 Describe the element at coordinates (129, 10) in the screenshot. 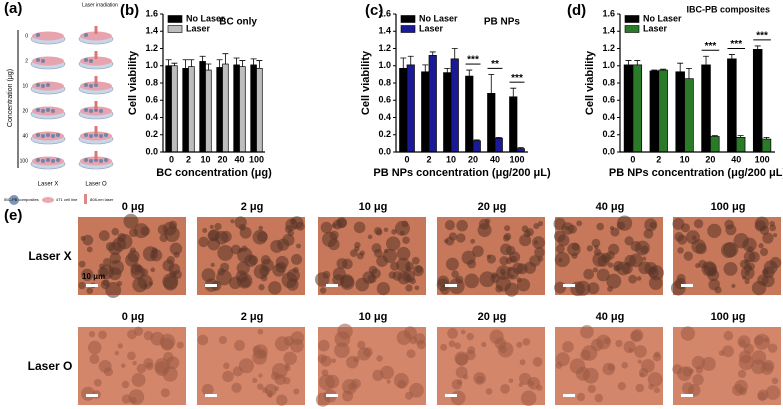

I see `panel-label: (b)` at that location.